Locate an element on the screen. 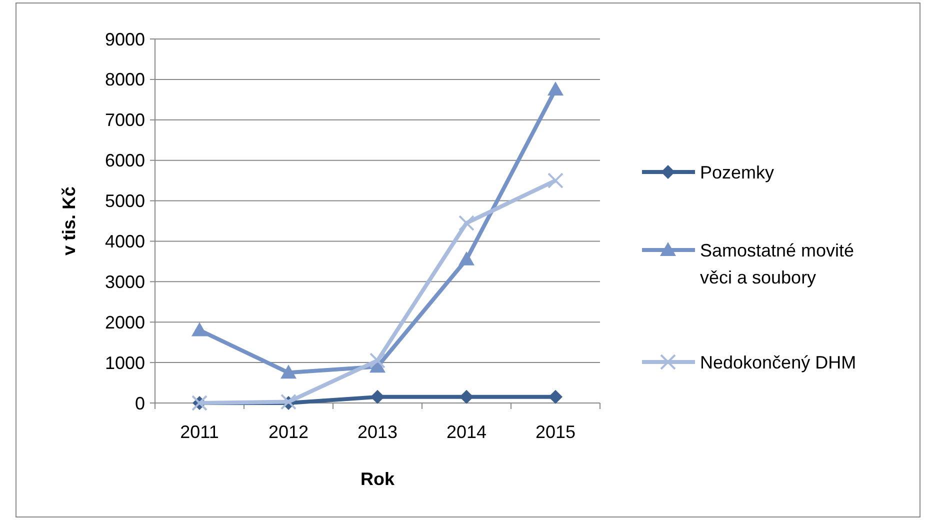 This screenshot has width=936, height=520. y-tick-label: 1000 is located at coordinates (124, 362).